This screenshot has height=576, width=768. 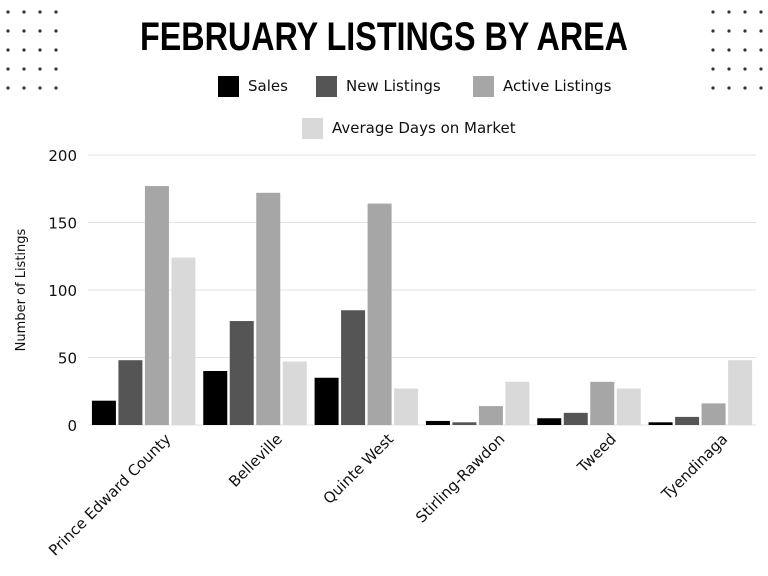 I want to click on legend-item: Active Listings, so click(x=542, y=86).